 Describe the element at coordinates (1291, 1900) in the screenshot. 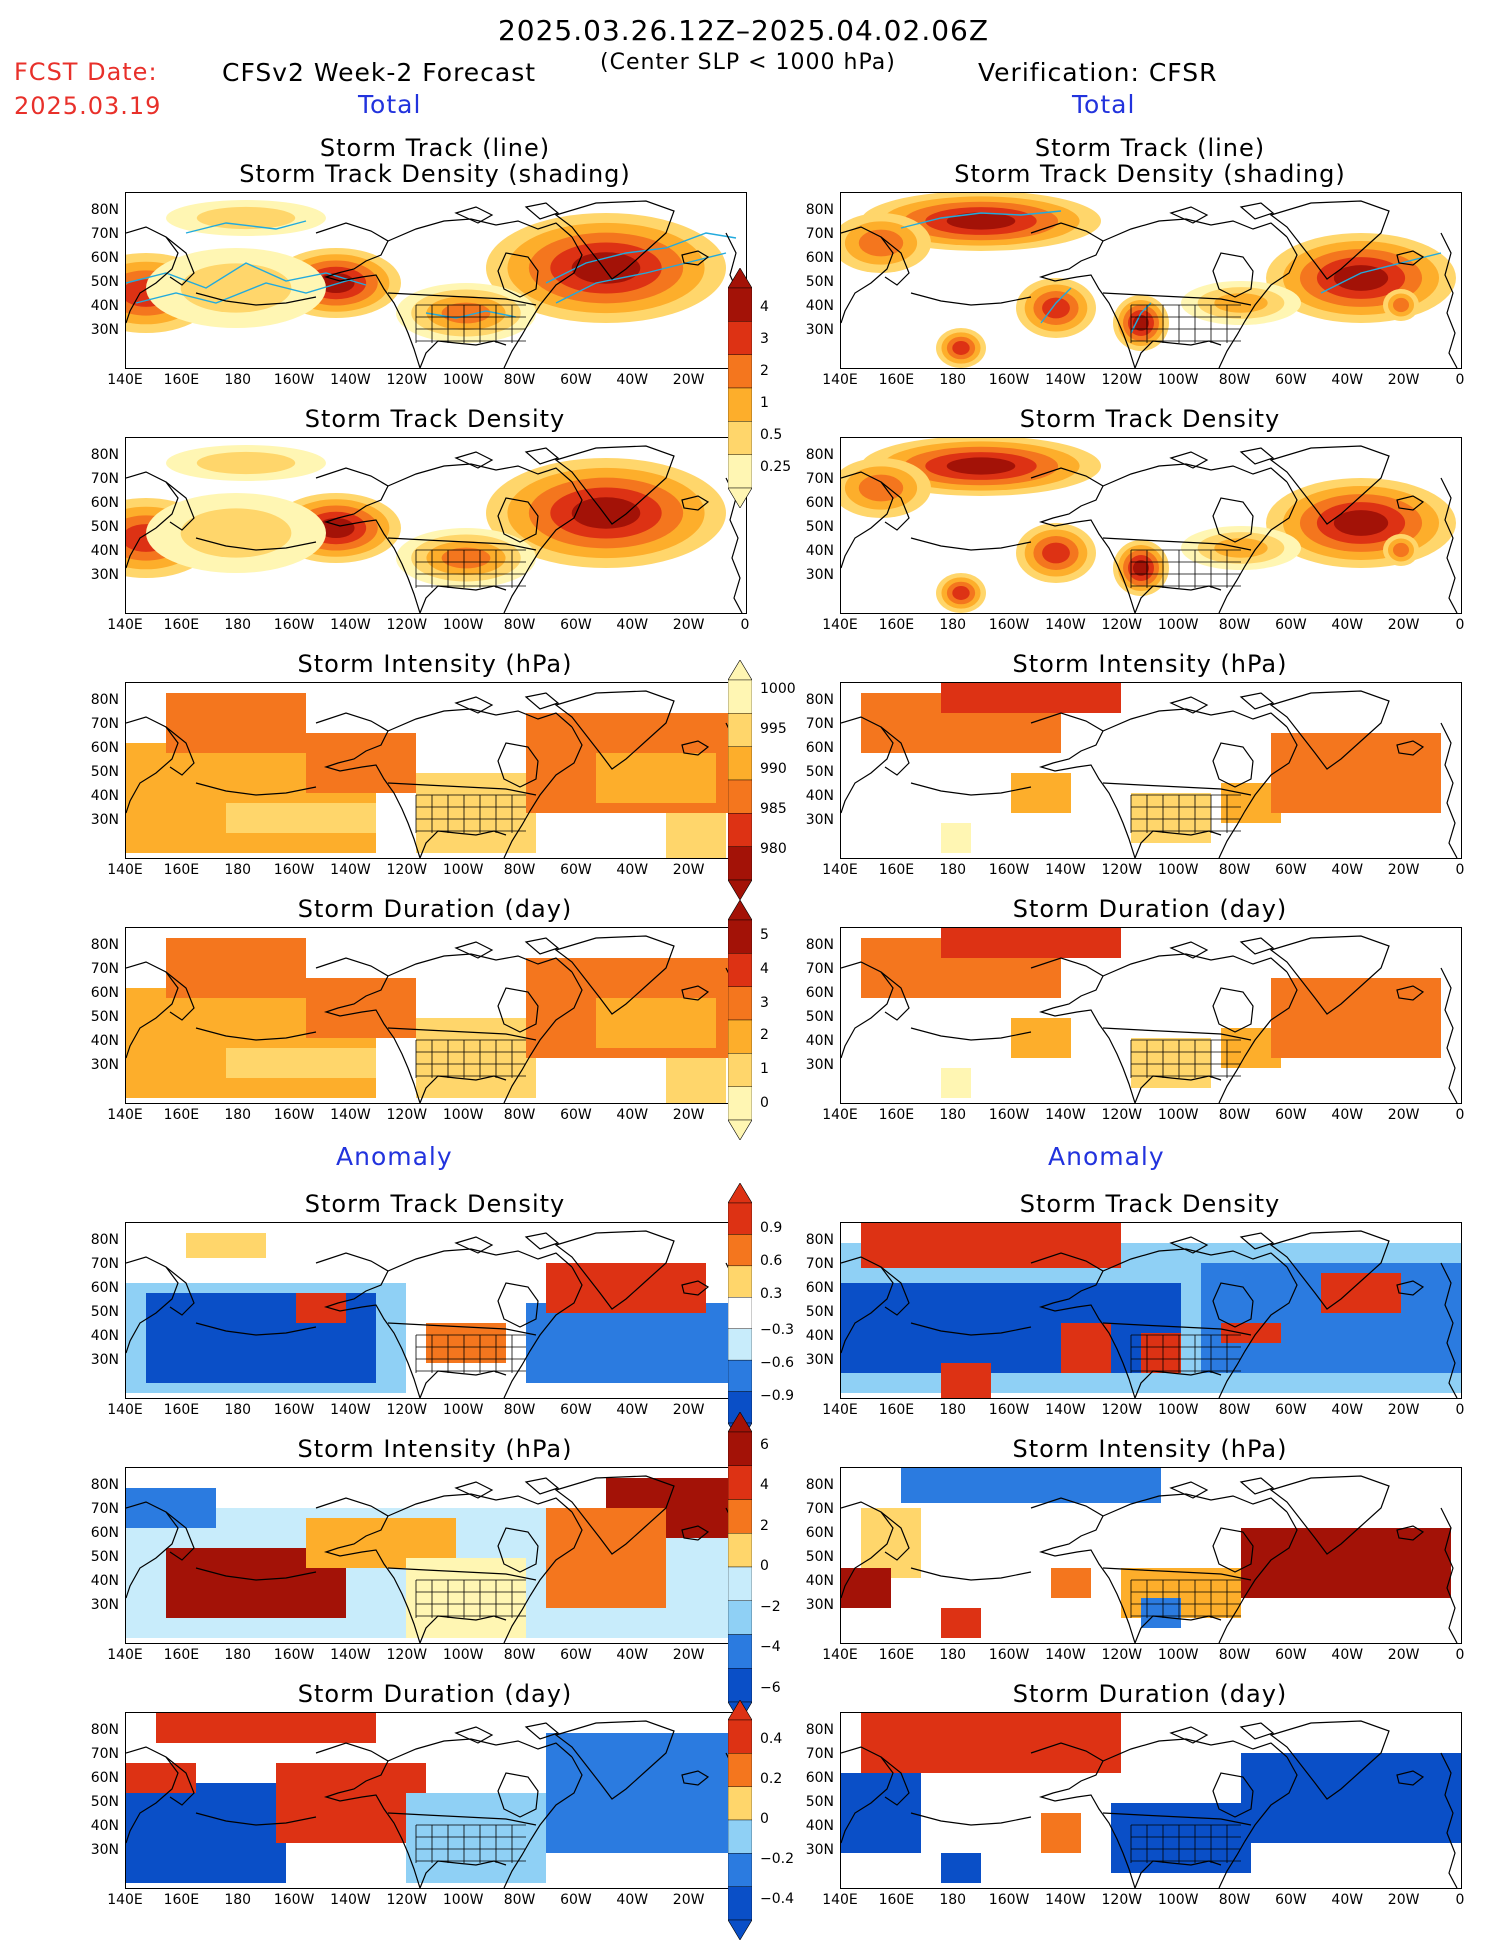

I see `lon-label: 60W` at that location.